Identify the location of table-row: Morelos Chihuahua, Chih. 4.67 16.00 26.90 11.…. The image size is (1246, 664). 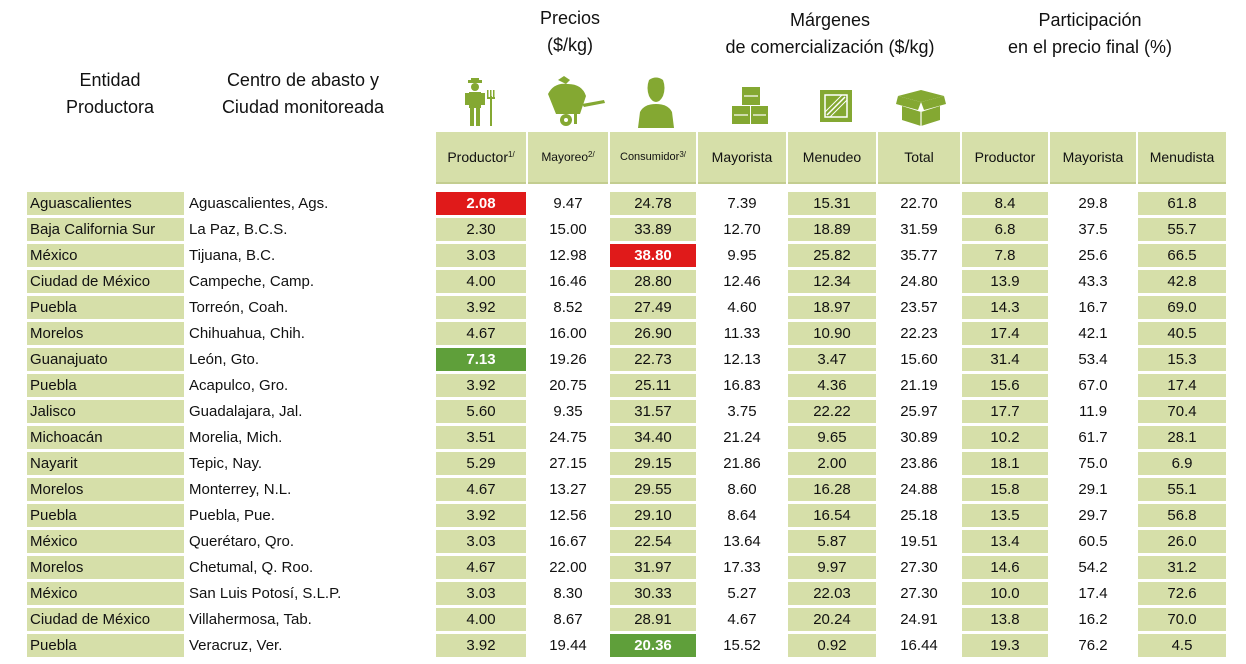
(623, 334).